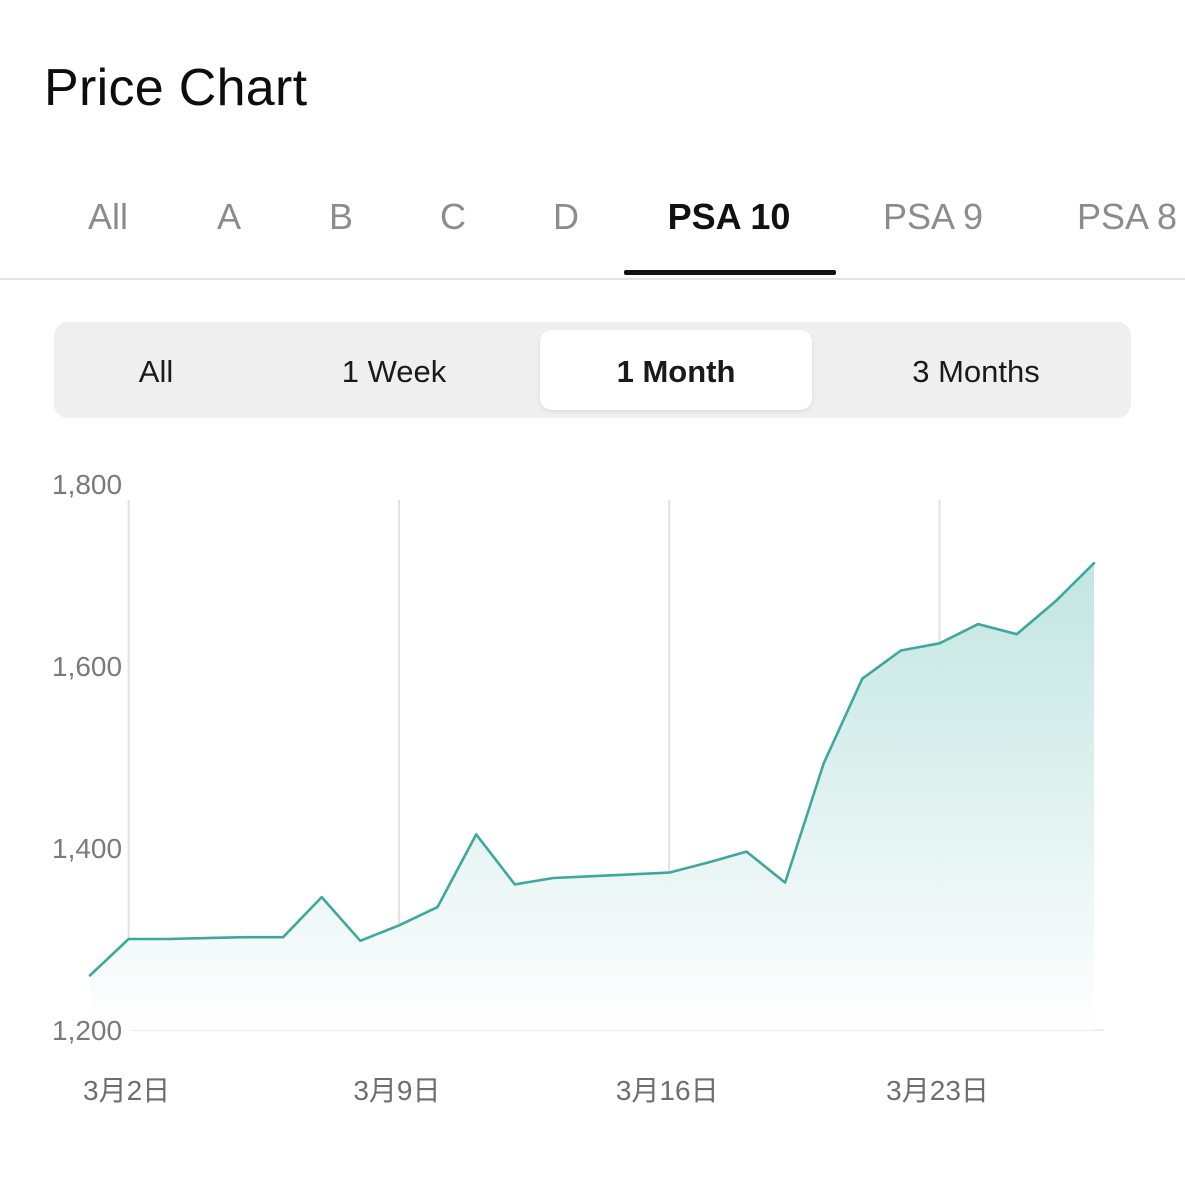  Describe the element at coordinates (396, 1090) in the screenshot. I see `x-tick-label: 3月9日` at that location.